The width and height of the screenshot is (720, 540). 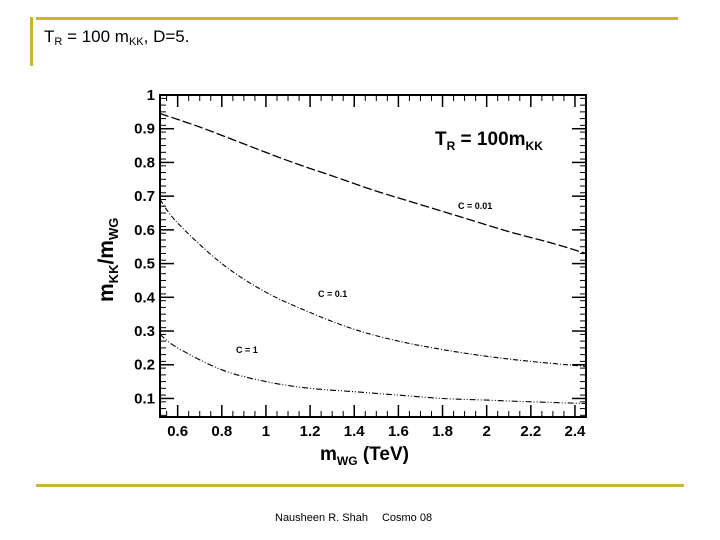 What do you see at coordinates (360, 485) in the screenshot?
I see `footer-rule` at bounding box center [360, 485].